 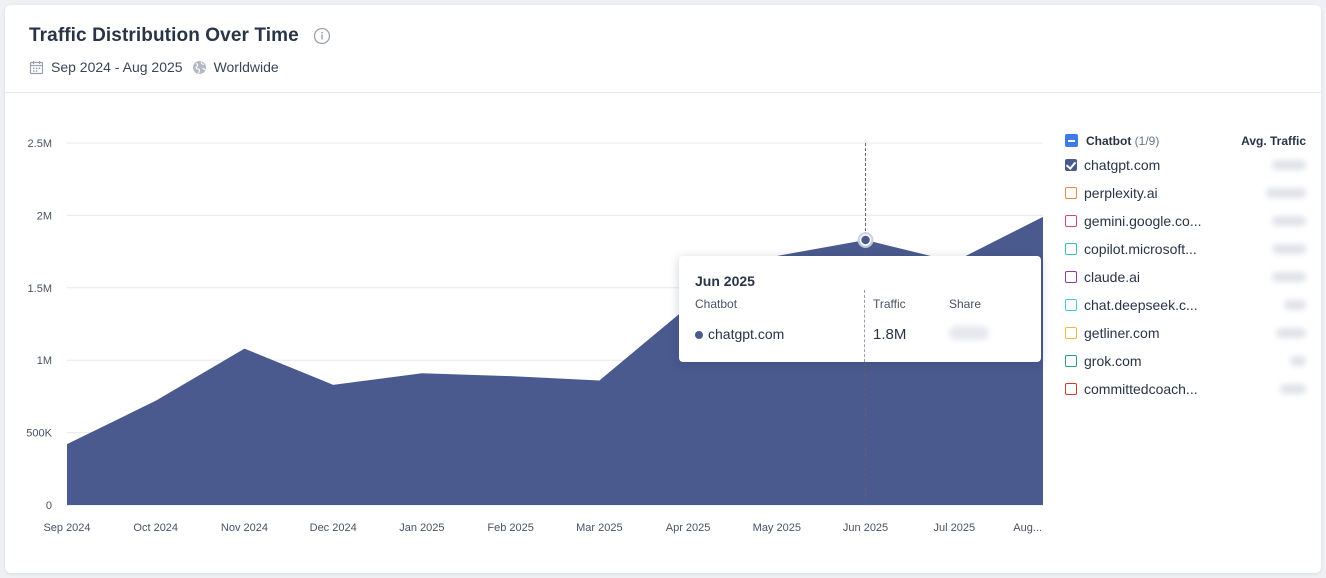 What do you see at coordinates (954, 528) in the screenshot?
I see `x-tick-label: Jul 2025` at bounding box center [954, 528].